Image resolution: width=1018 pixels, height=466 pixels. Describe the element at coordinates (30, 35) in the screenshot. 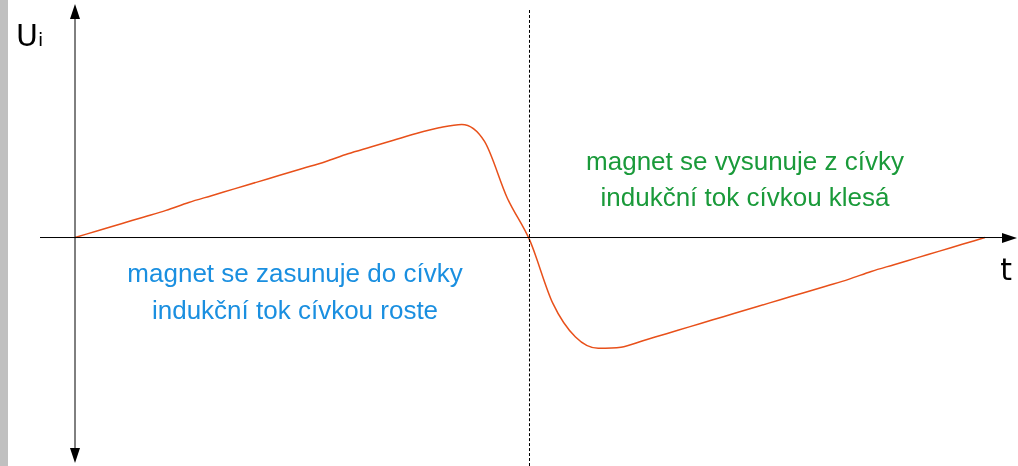

I see `y-axis-title: Uᵢ` at that location.